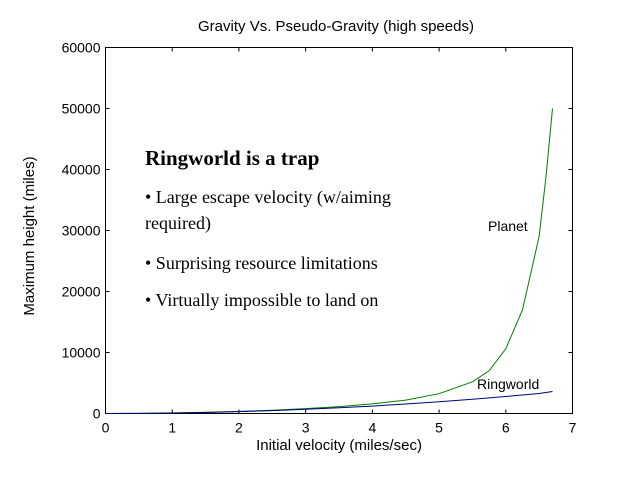 The width and height of the screenshot is (640, 480). Describe the element at coordinates (81, 48) in the screenshot. I see `y-tick-label: 60000` at that location.